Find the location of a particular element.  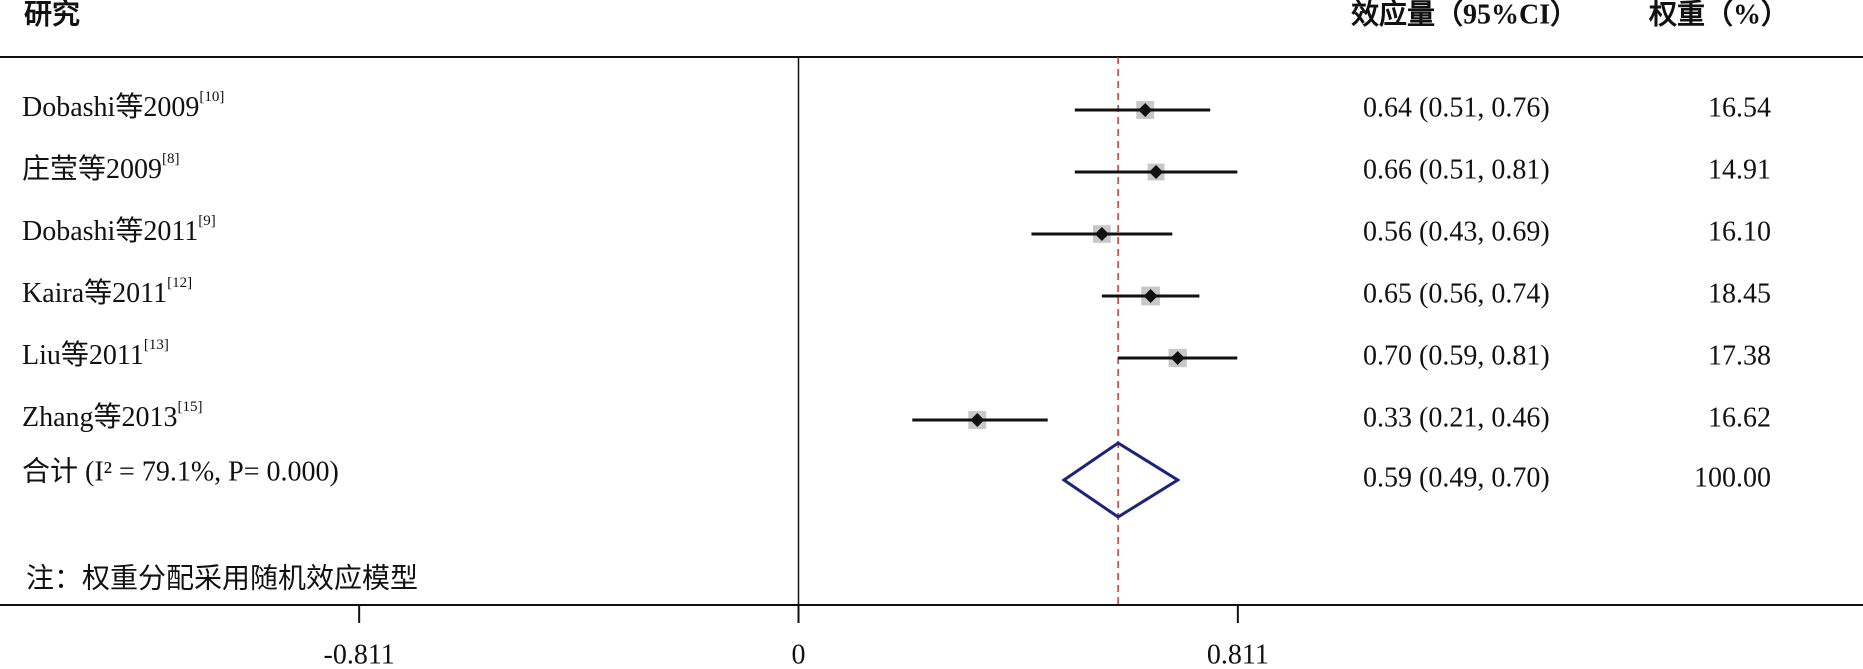

study-label: Kaira等2011[12] is located at coordinates (107, 292).